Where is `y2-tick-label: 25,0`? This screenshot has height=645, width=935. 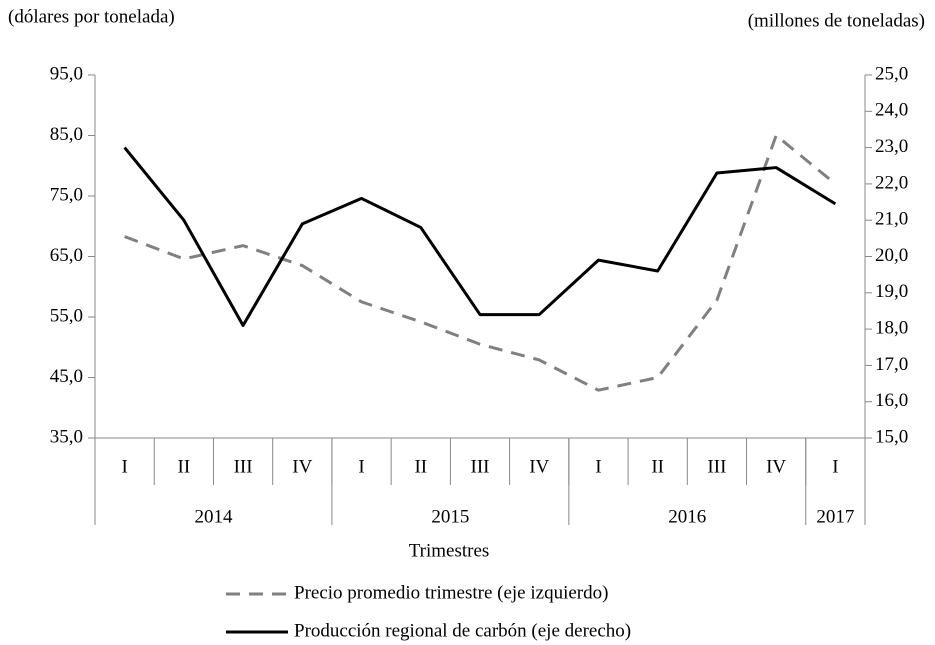 y2-tick-label: 25,0 is located at coordinates (891, 73).